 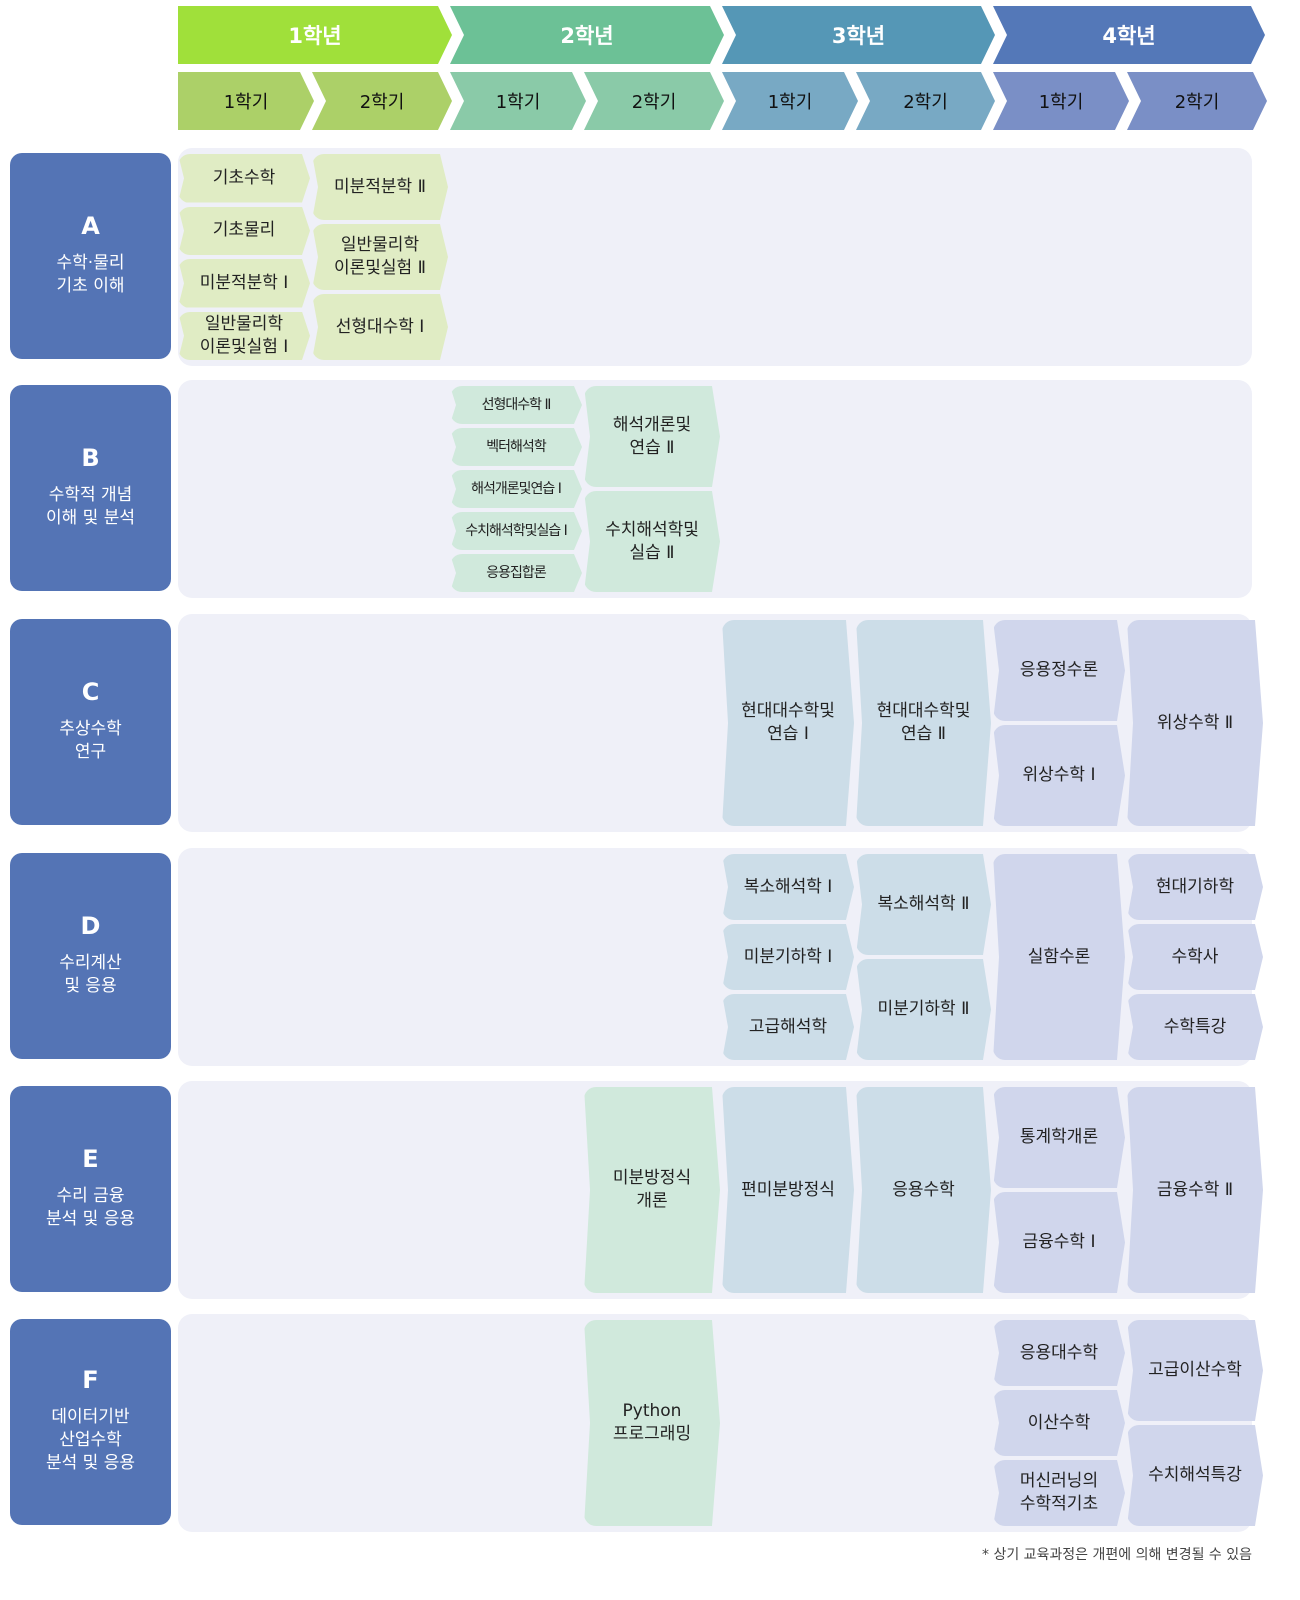 What do you see at coordinates (1059, 1137) in the screenshot?
I see `course-box: 통계학개론` at bounding box center [1059, 1137].